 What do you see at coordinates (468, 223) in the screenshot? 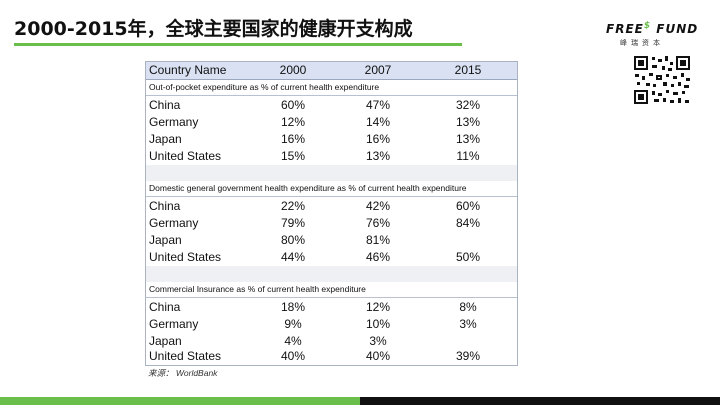
I see `value-cell: 84%` at bounding box center [468, 223].